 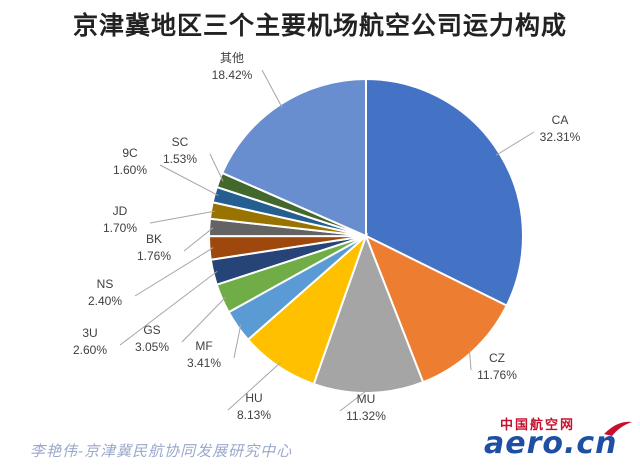 What do you see at coordinates (105, 301) in the screenshot?
I see `data-label-value-NS: 2.40%` at bounding box center [105, 301].